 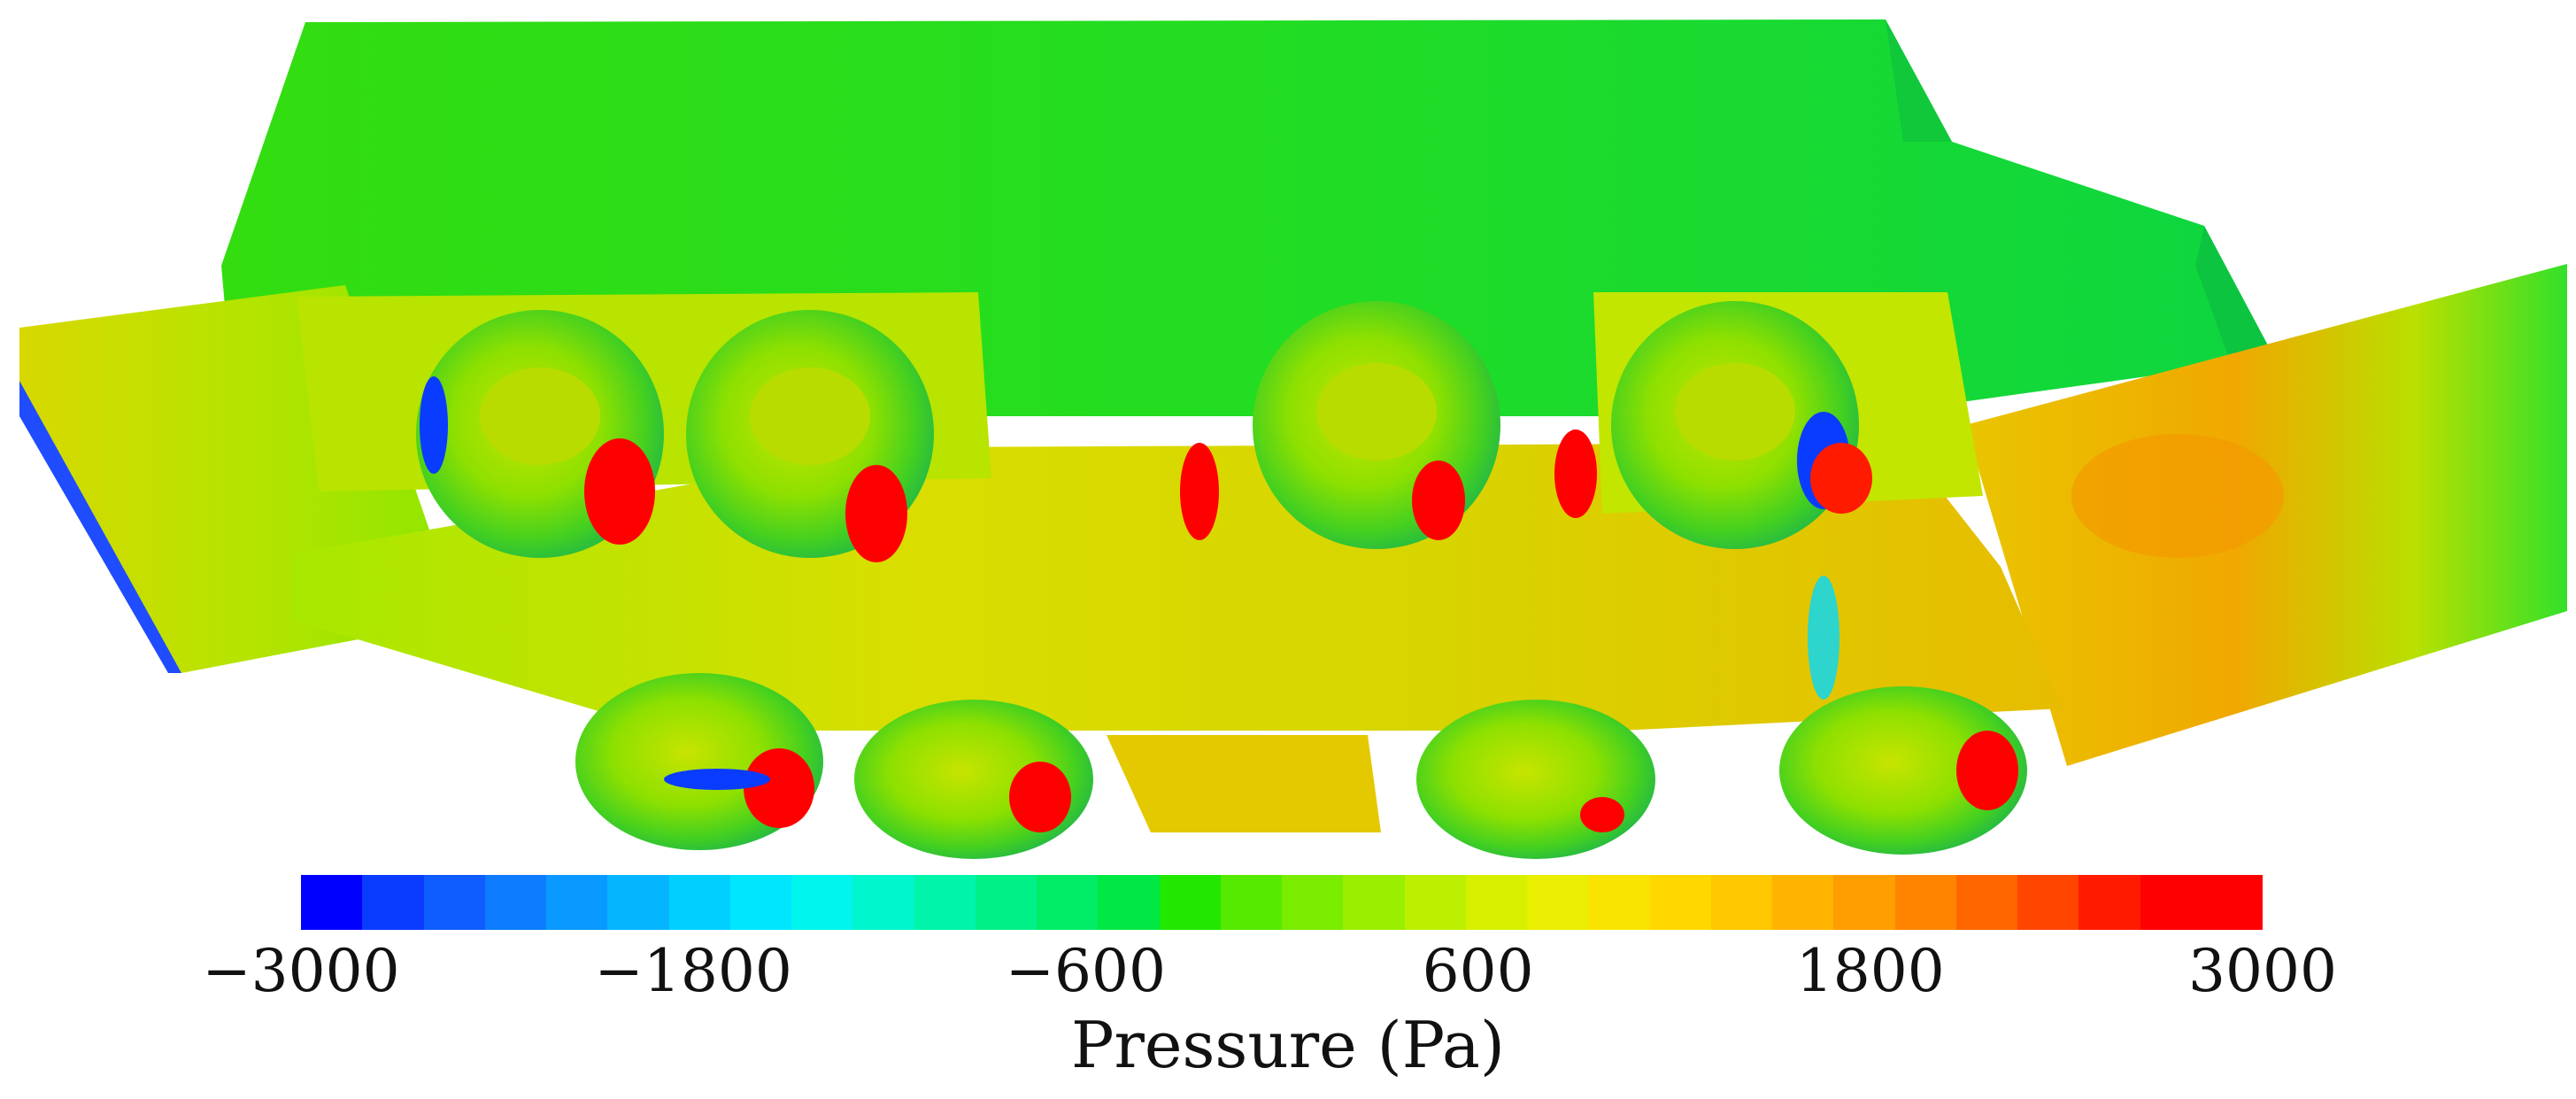 I want to click on colorbar-tick-label: 1800, so click(x=1870, y=971).